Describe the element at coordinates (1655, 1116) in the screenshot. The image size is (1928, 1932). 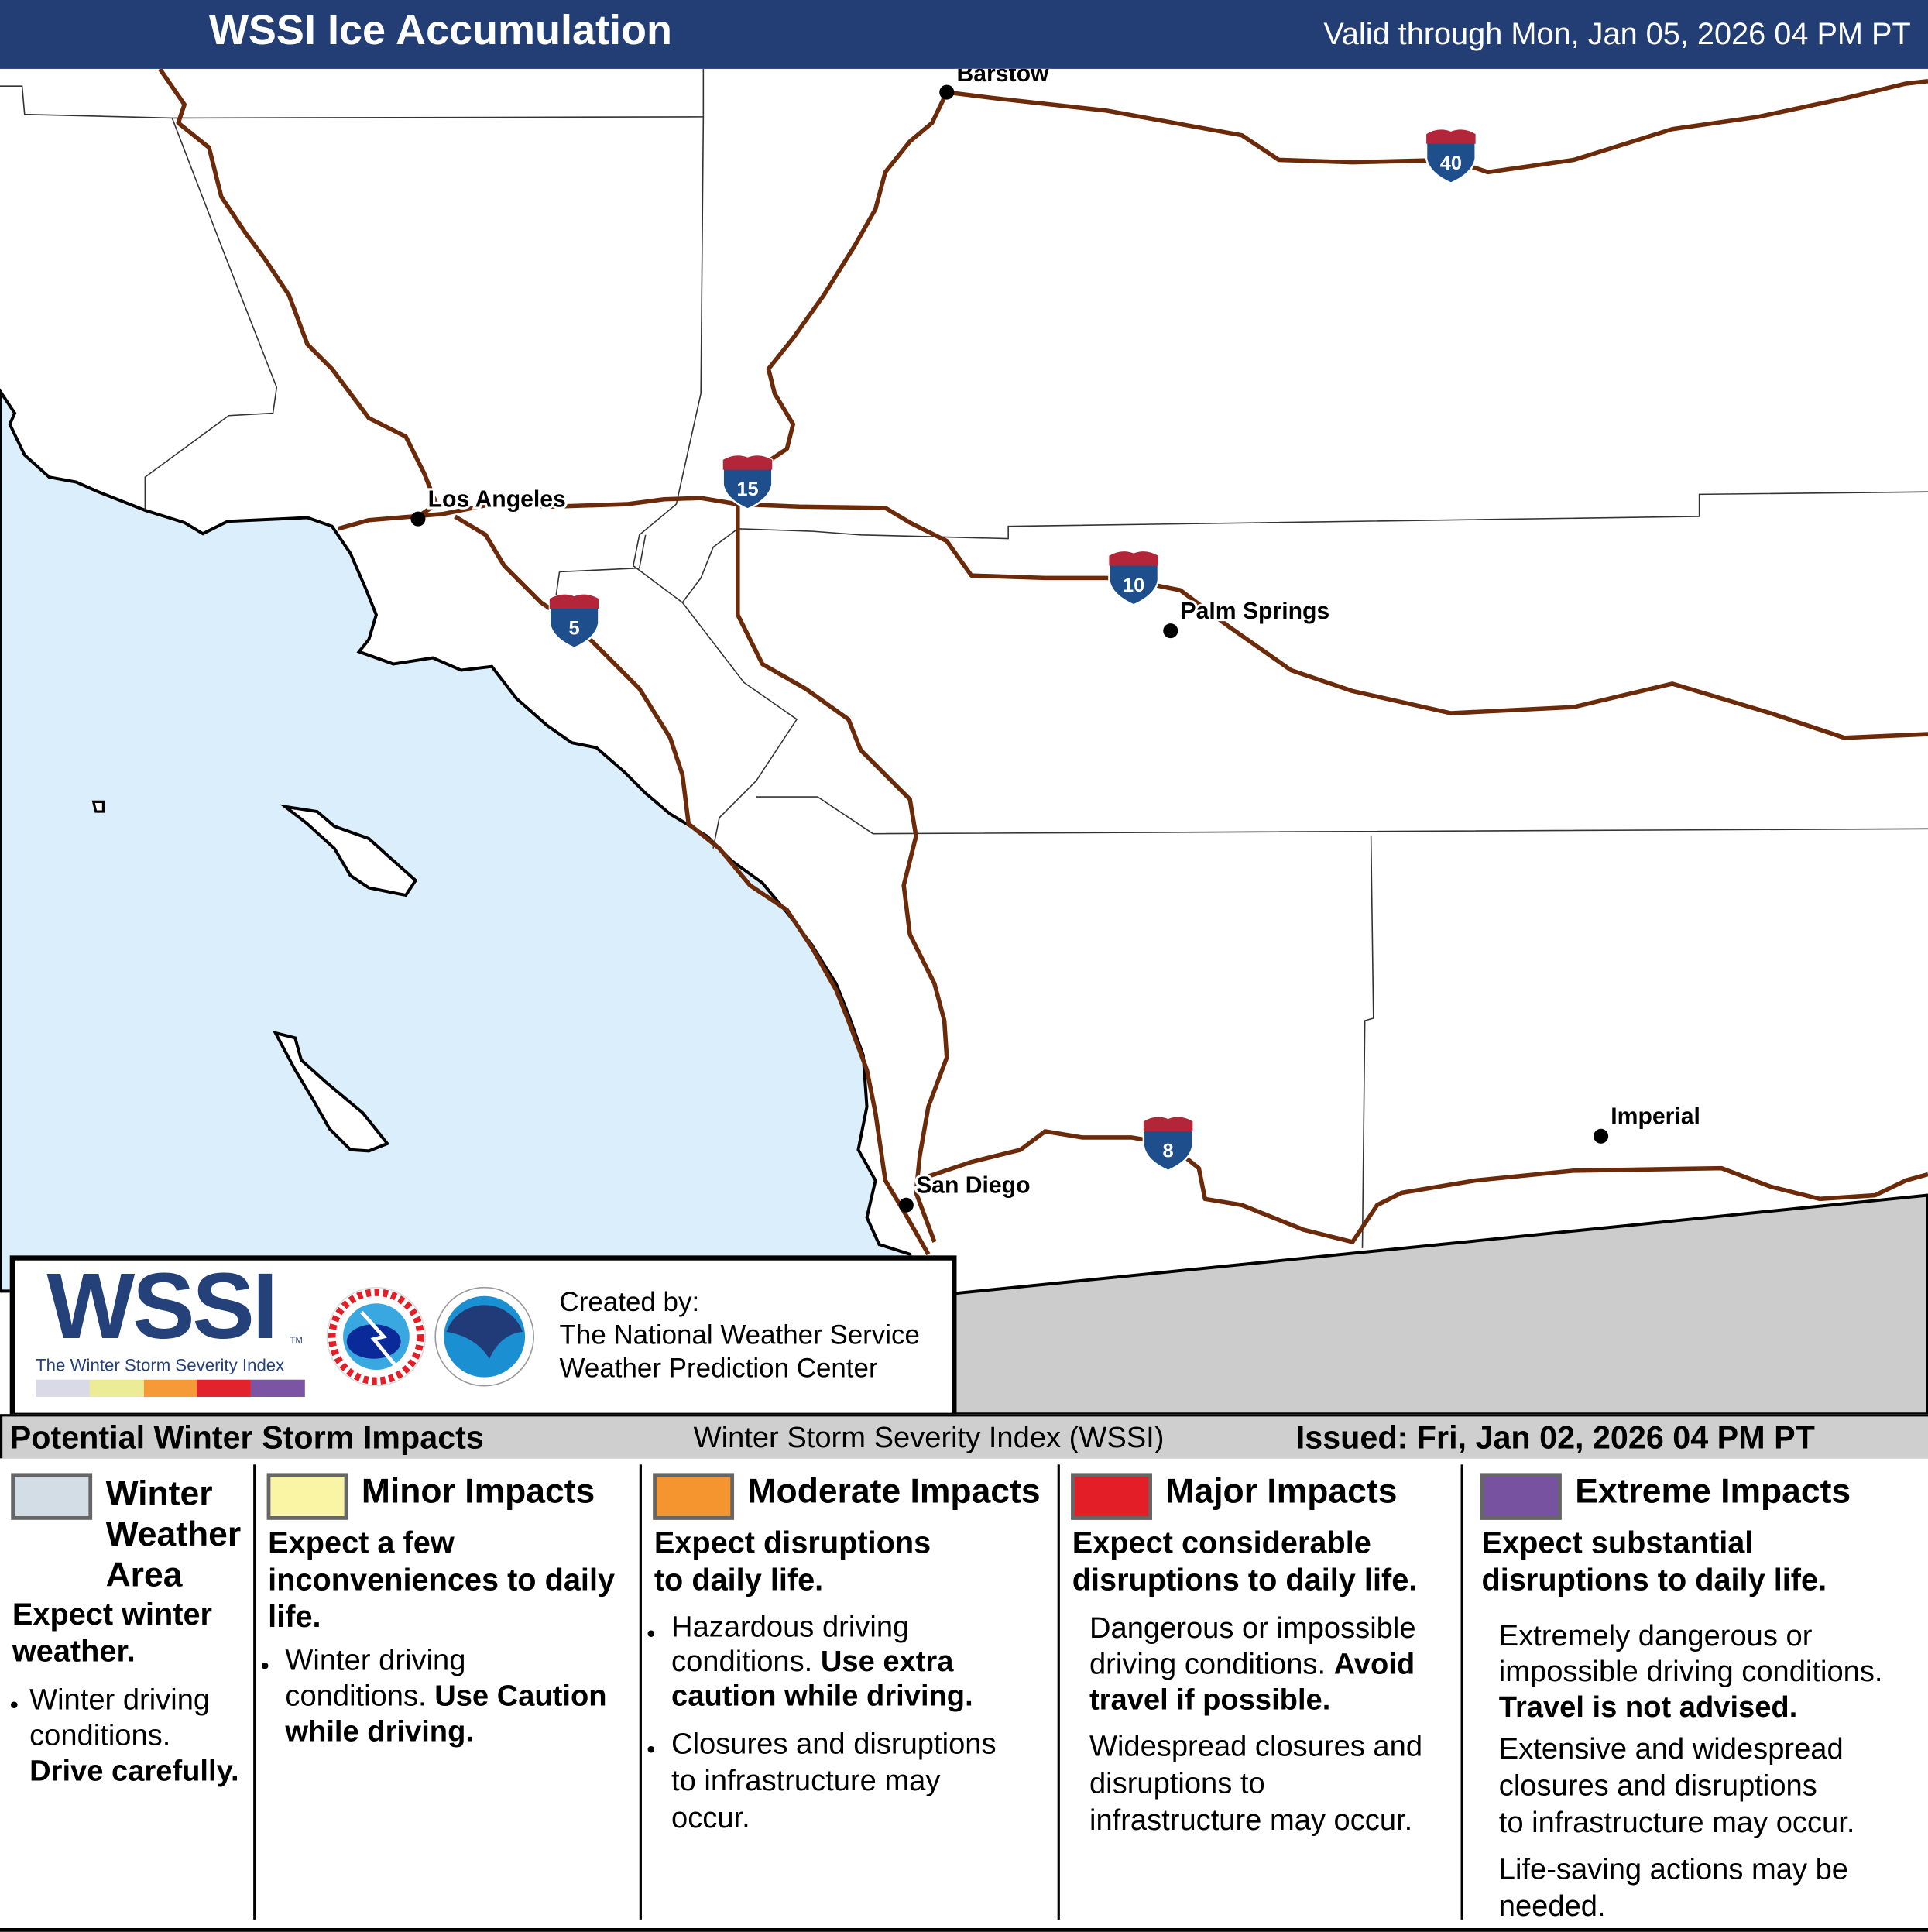
I see `city-label-imperial: Imperial` at that location.